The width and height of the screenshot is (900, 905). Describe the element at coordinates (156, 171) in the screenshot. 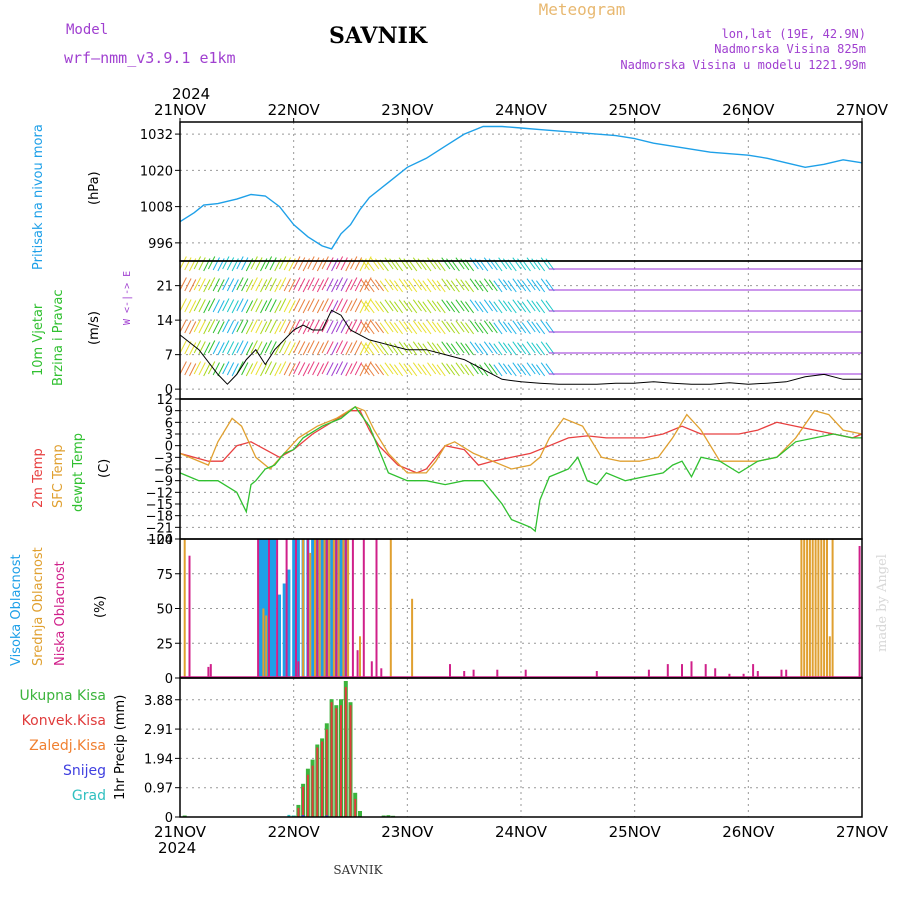

I see `y-tick-label: 1020` at that location.